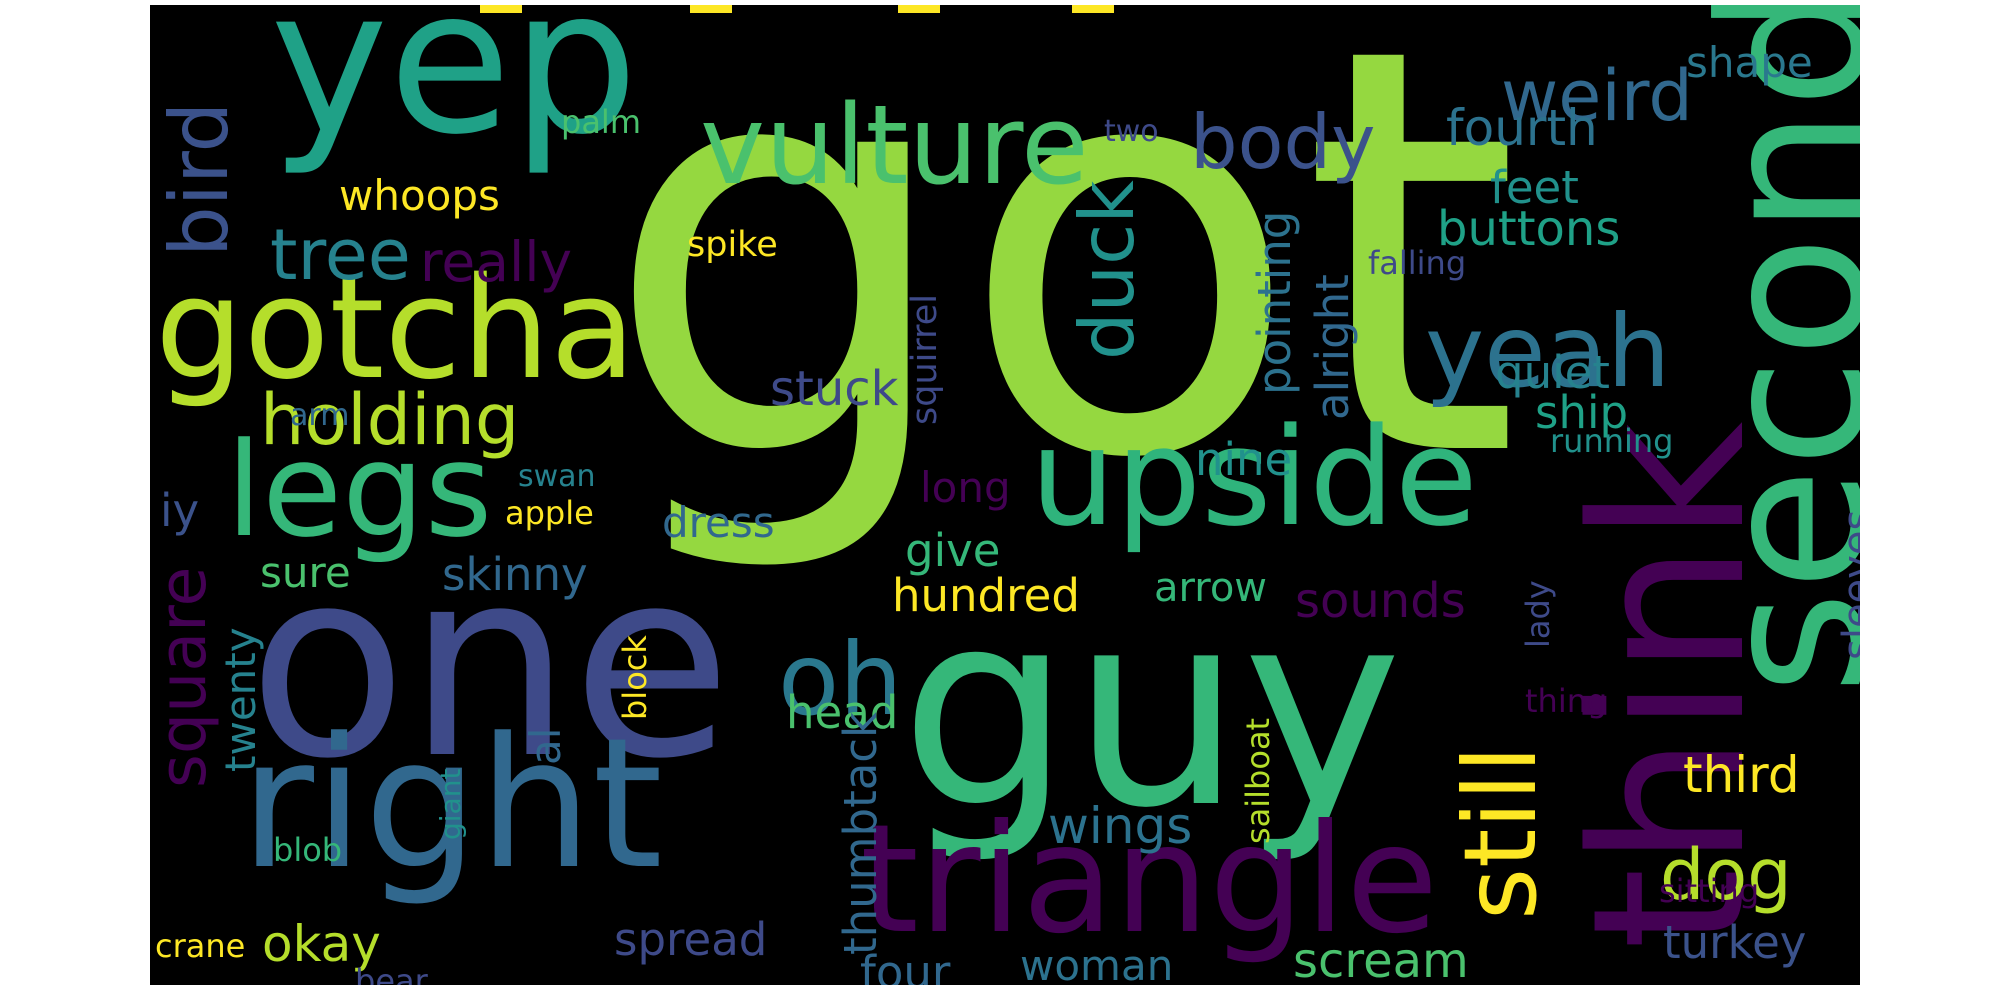 The image size is (2000, 1000). I want to click on word-falling: falling, so click(1417, 263).